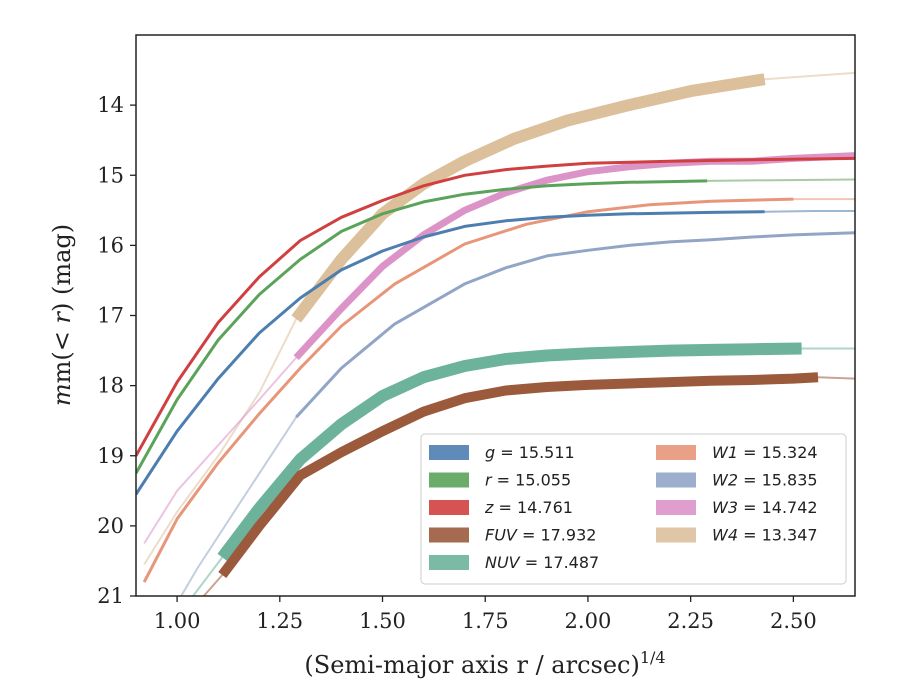  Describe the element at coordinates (690, 621) in the screenshot. I see `x-tick-label: 2.25` at that location.